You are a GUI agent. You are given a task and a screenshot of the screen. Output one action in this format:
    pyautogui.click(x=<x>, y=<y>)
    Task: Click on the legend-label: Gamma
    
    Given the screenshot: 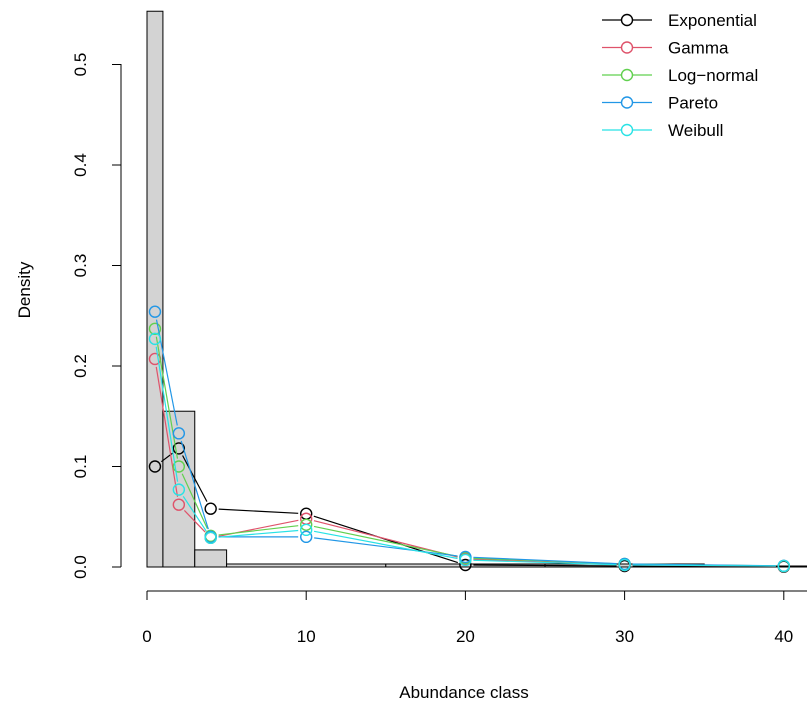 What is the action you would take?
    pyautogui.click(x=698, y=48)
    